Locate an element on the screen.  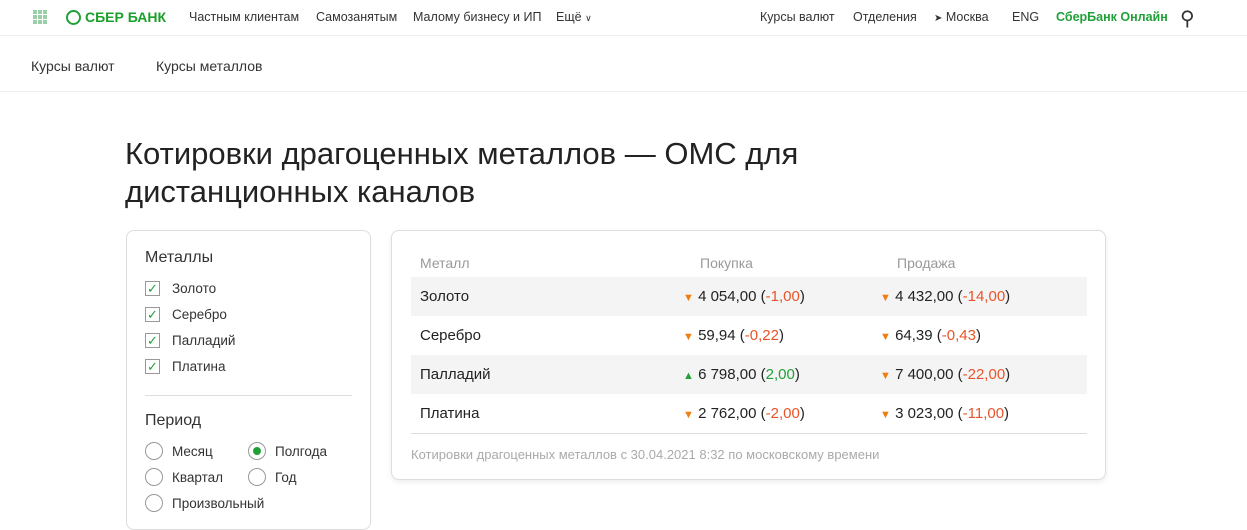
period-radio: Произвольный is located at coordinates (204, 503).